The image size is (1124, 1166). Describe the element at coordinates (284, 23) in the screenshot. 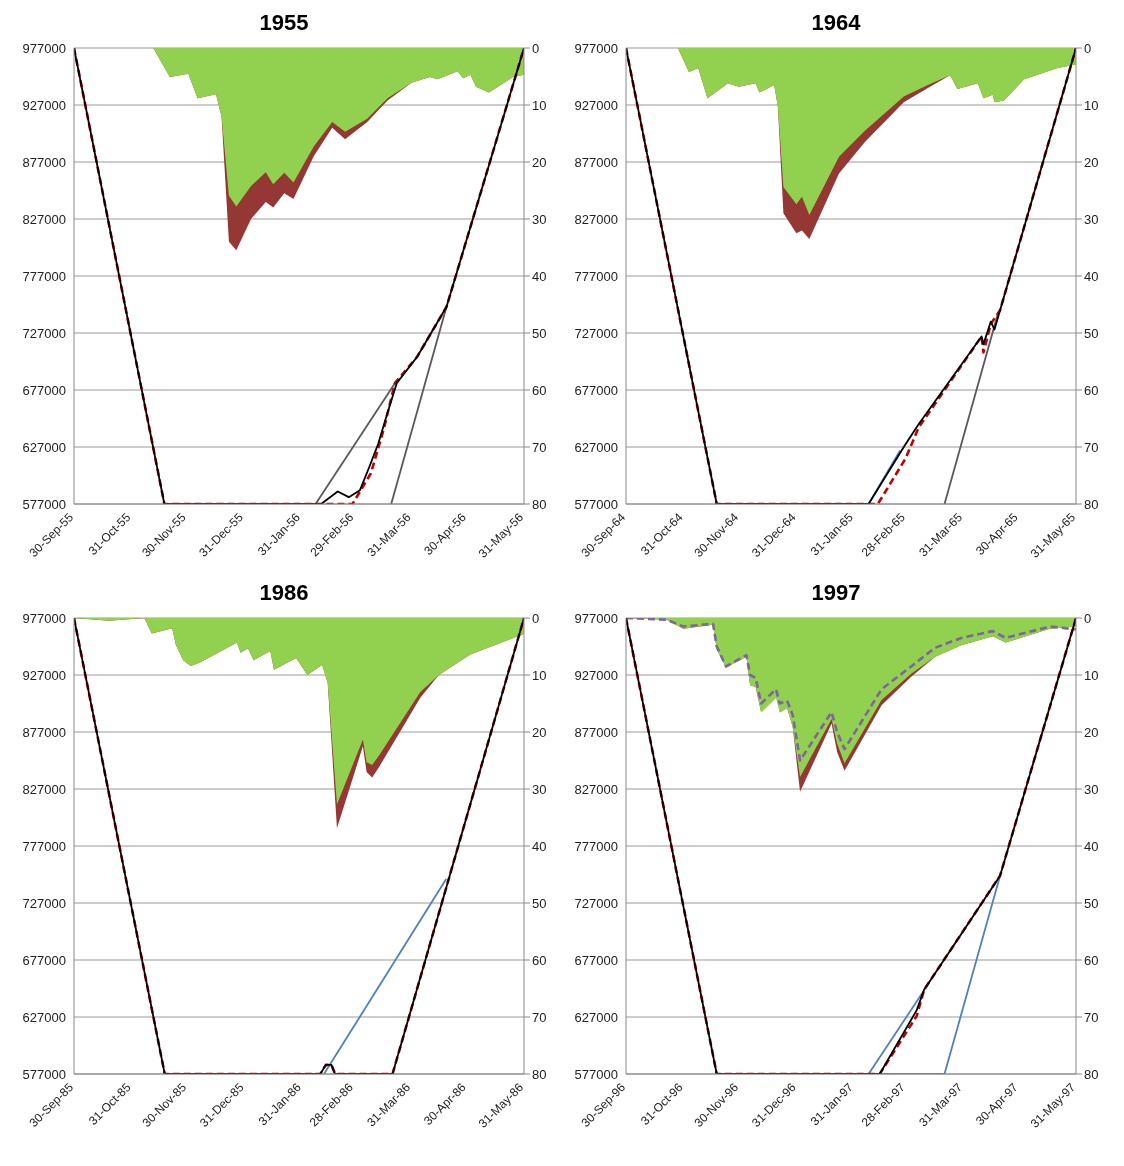

I see `chart-title: 1955` at that location.